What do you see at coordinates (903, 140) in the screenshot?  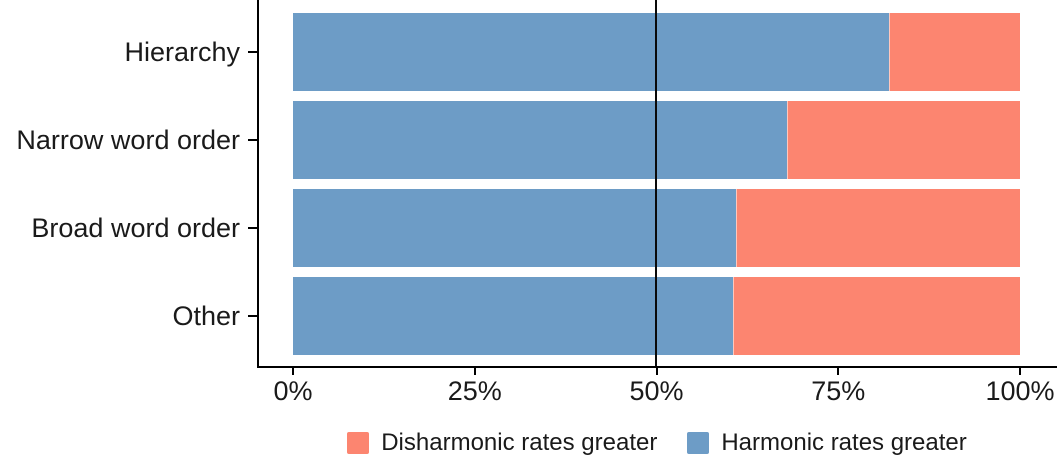 I see `segment-disharmonic-rates-greater-narrow-word-order` at bounding box center [903, 140].